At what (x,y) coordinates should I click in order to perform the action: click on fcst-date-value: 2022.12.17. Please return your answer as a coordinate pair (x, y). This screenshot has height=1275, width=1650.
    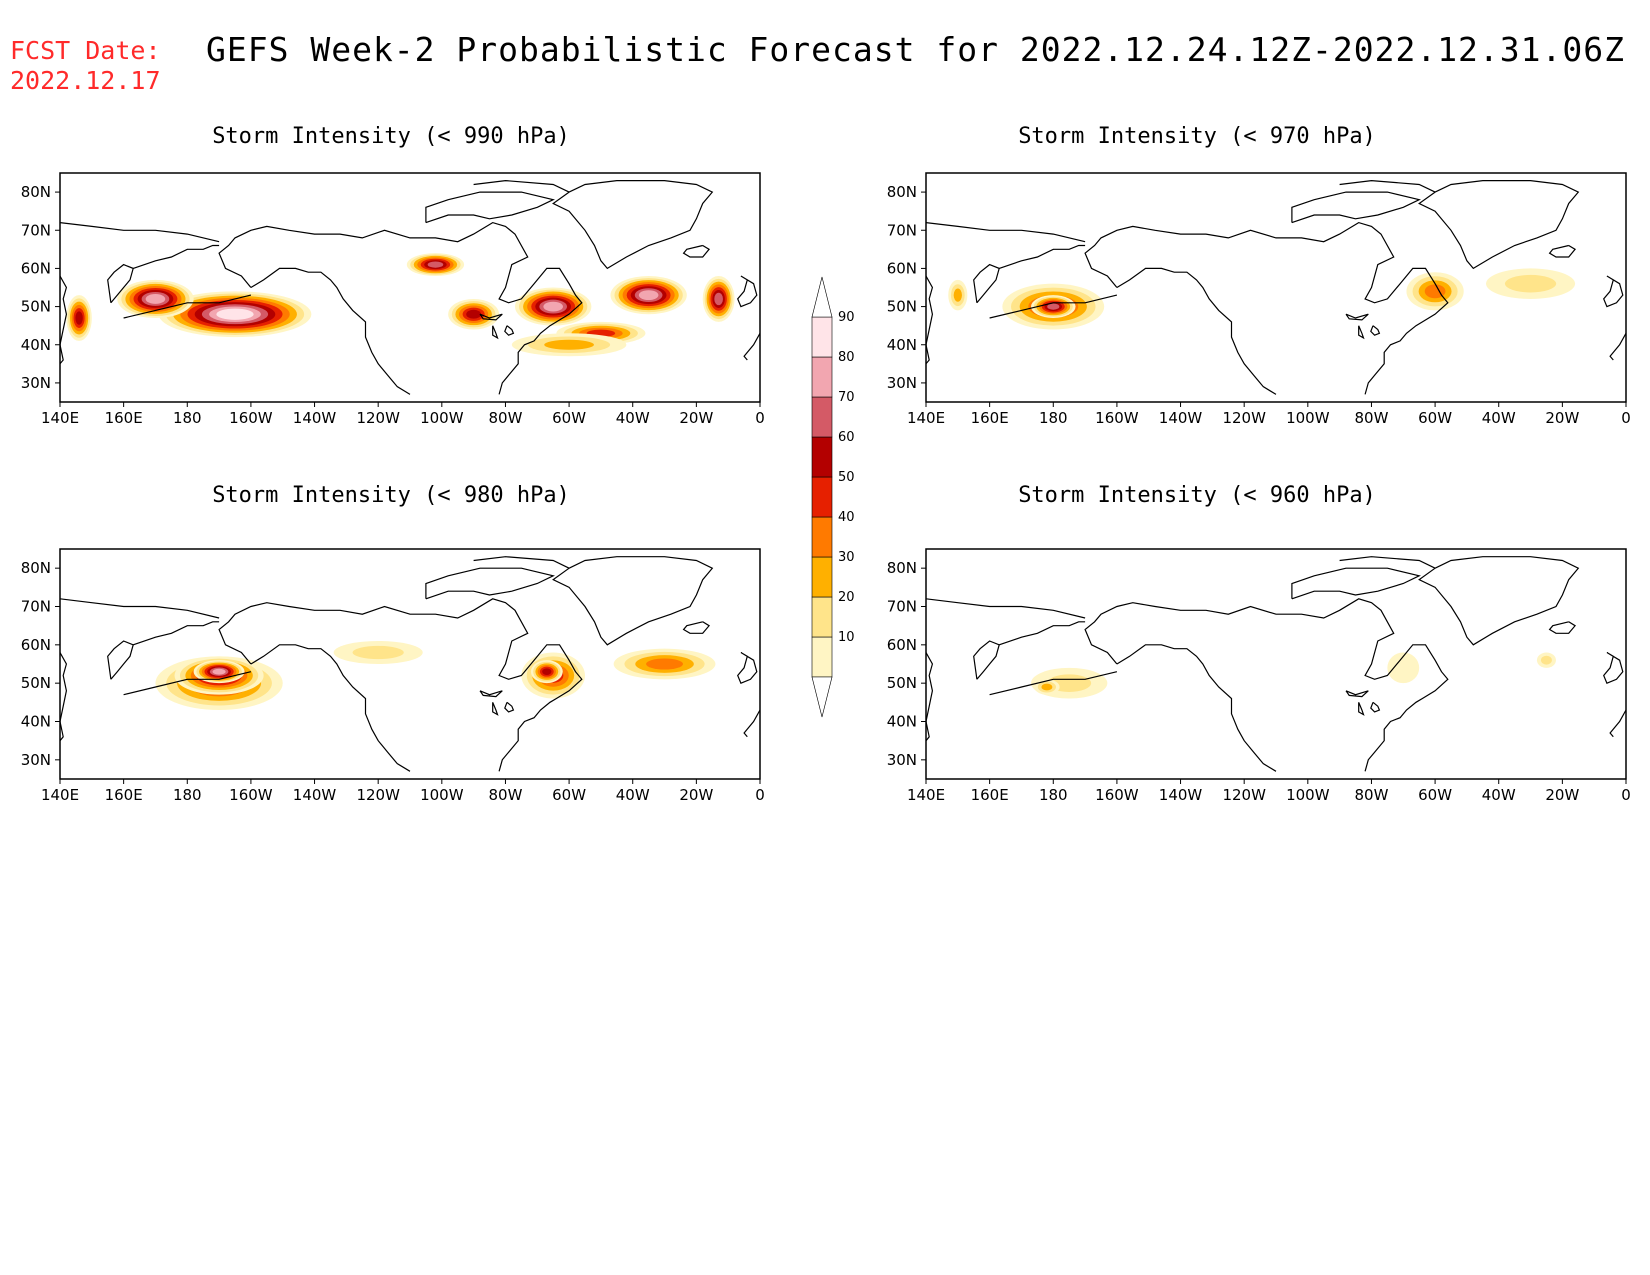
    Looking at the image, I should click on (85, 80).